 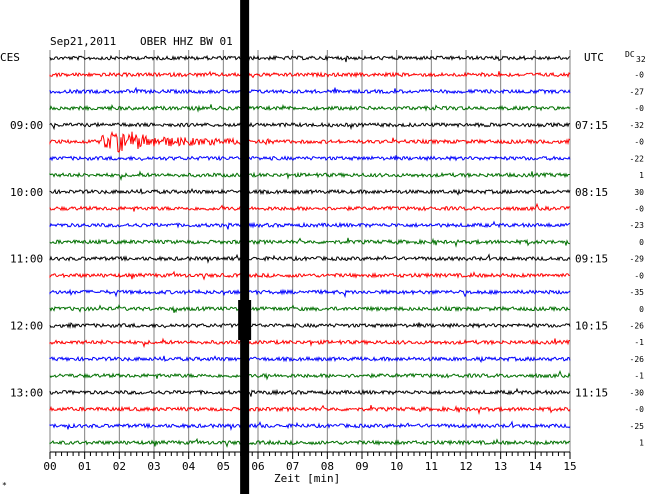 I want to click on dc-label: DC, so click(x=630, y=54).